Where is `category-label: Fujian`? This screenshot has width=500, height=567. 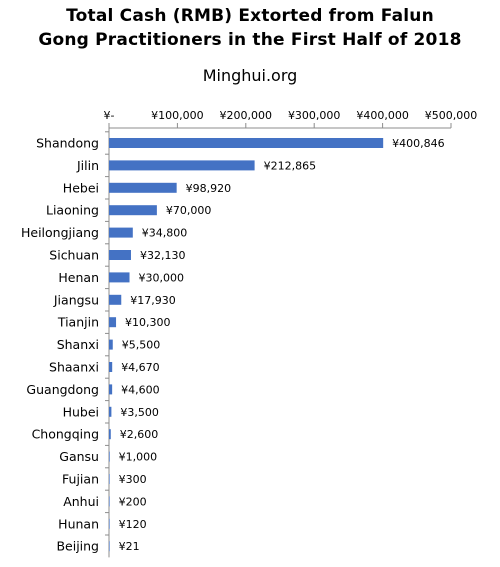
category-label: Fujian is located at coordinates (80, 479).